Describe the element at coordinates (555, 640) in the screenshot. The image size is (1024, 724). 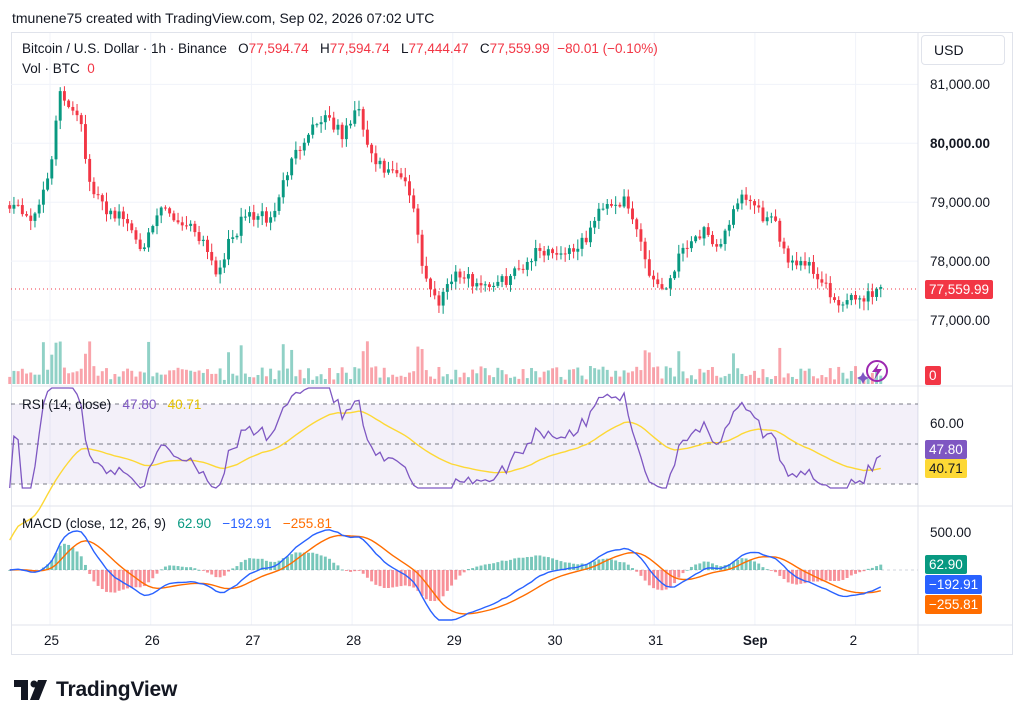
I see `time-tick: 30` at that location.